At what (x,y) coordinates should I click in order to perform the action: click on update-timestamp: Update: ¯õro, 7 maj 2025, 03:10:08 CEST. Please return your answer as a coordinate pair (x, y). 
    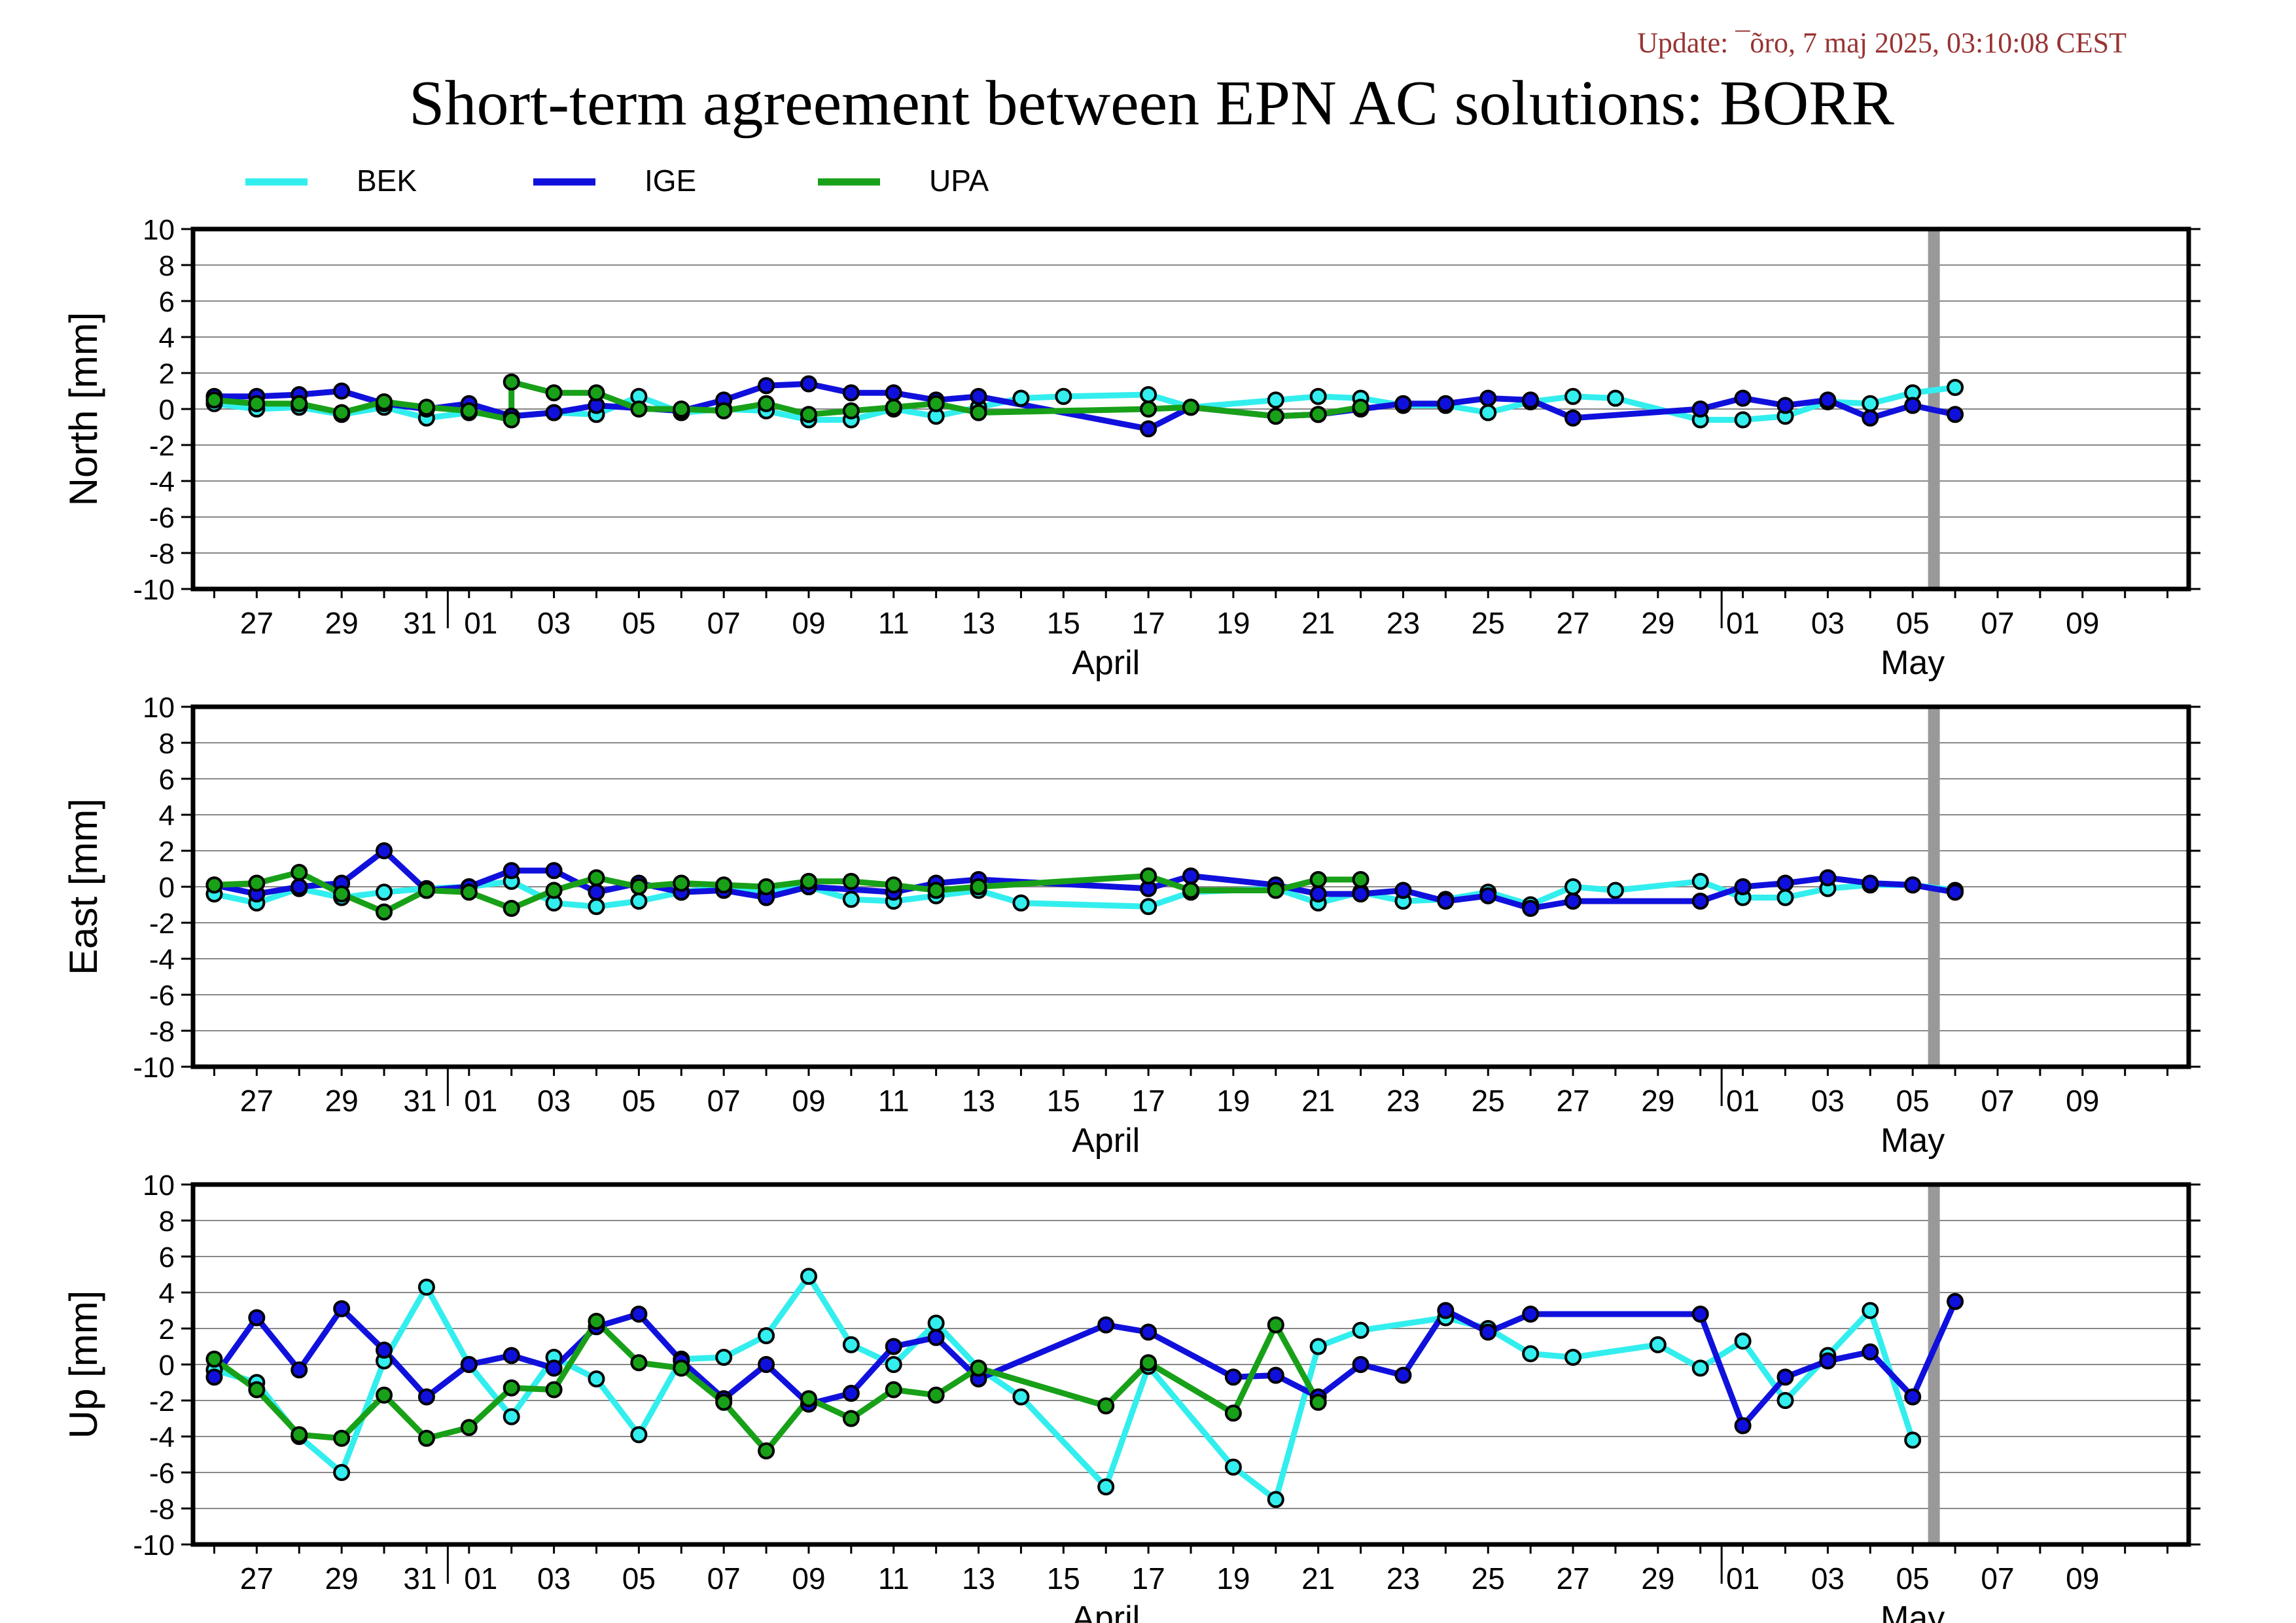
    Looking at the image, I should click on (1882, 43).